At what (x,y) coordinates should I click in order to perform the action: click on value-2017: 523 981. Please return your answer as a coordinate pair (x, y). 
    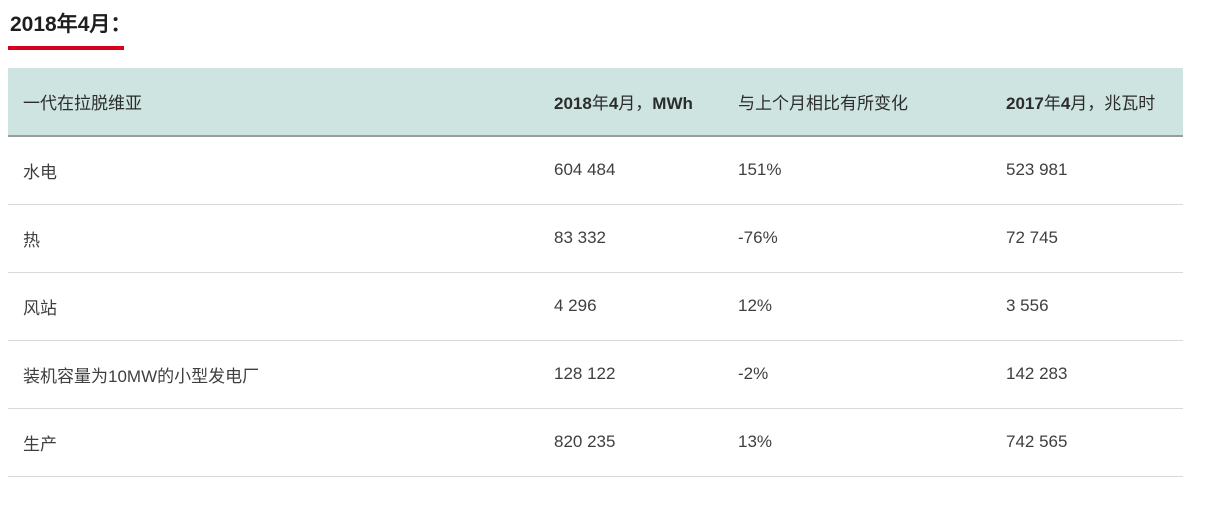
    Looking at the image, I should click on (1087, 170).